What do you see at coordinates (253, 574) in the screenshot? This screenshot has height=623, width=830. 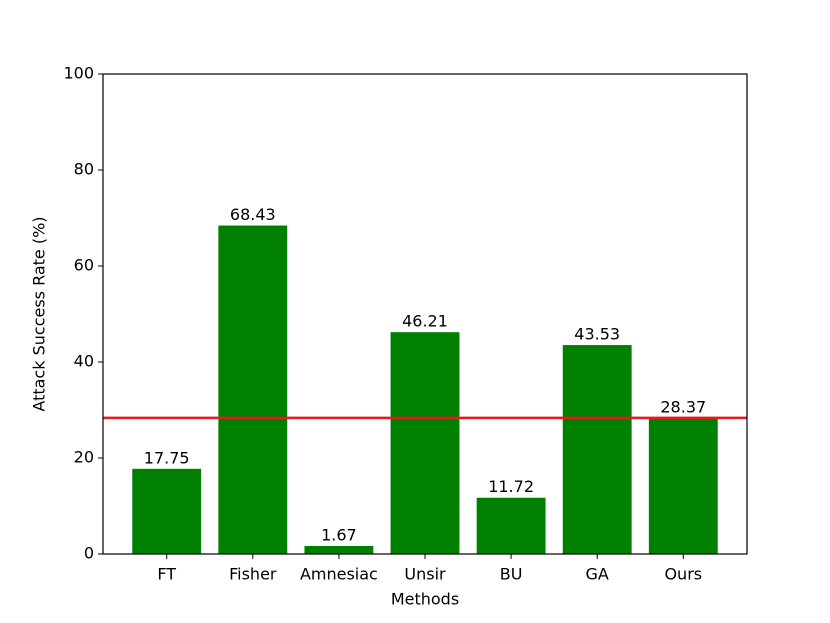 I see `x-tick-label: Fisher` at bounding box center [253, 574].